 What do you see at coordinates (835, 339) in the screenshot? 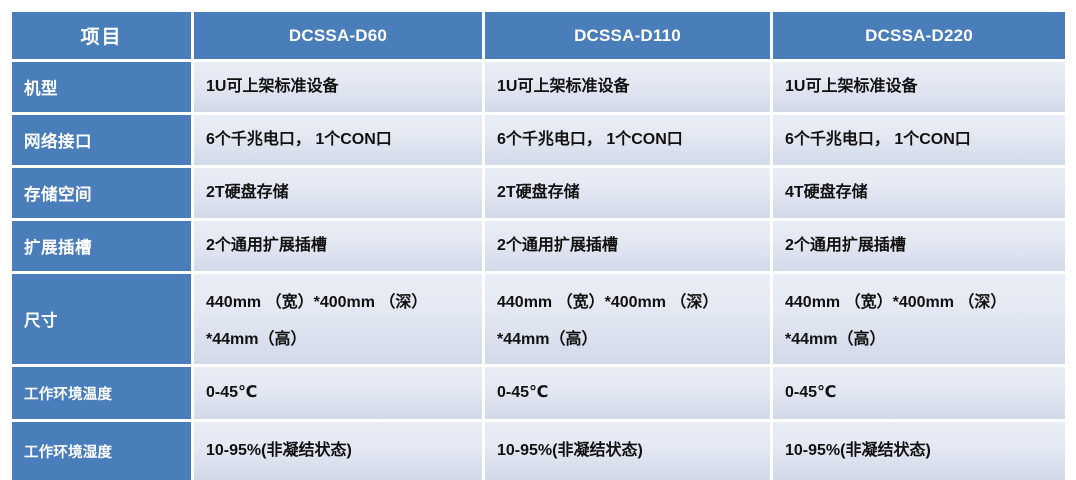
I see `cell-dimensions-d220-line2: *44mm（高）` at bounding box center [835, 339].